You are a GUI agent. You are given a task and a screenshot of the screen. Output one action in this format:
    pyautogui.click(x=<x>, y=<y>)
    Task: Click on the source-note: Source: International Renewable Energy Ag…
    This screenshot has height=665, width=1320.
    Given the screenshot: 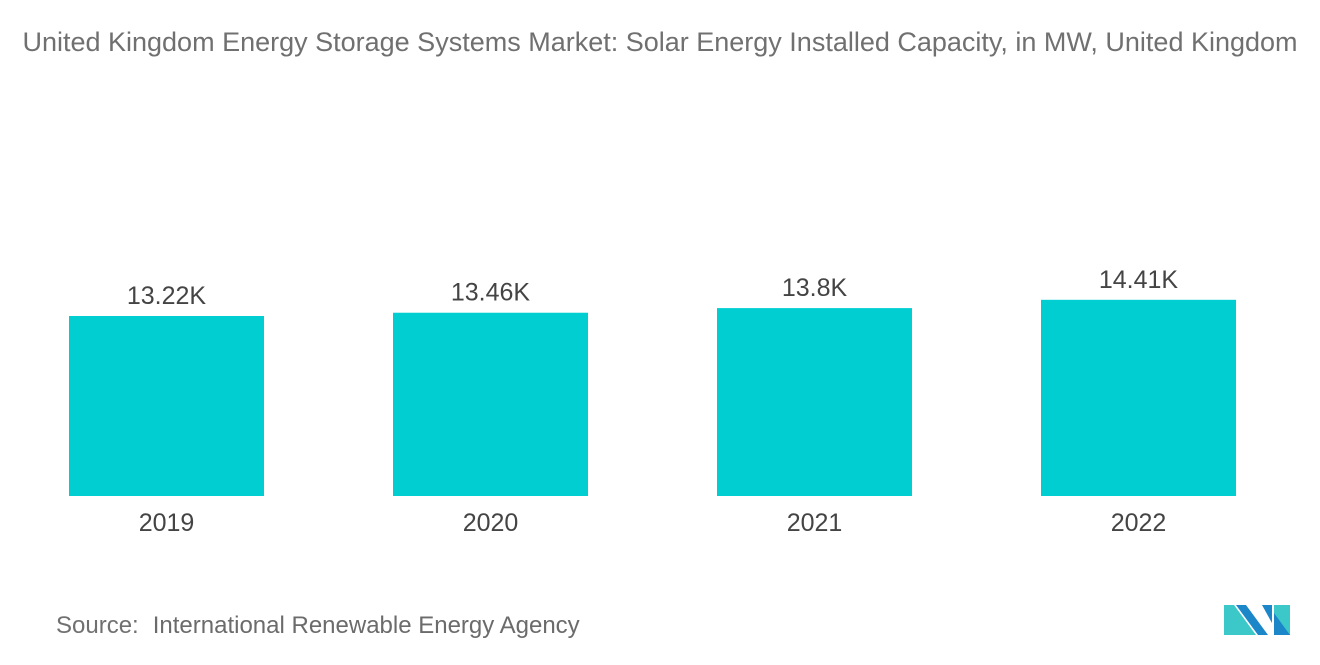 What is the action you would take?
    pyautogui.click(x=318, y=626)
    